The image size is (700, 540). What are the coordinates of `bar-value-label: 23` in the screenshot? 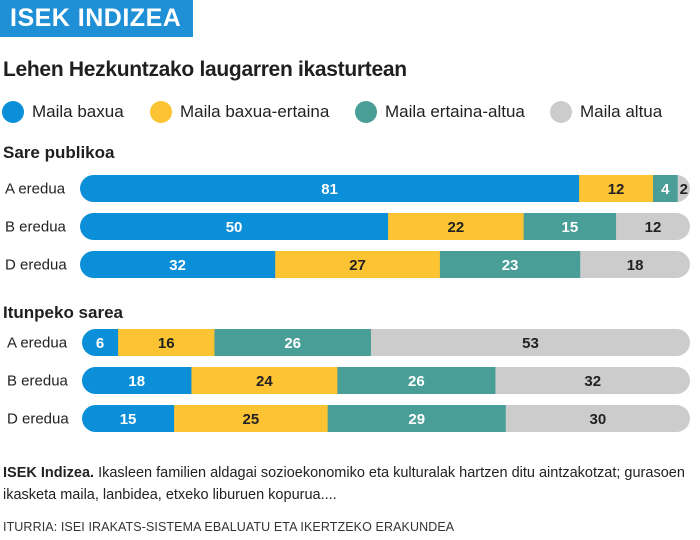 It's located at (510, 265).